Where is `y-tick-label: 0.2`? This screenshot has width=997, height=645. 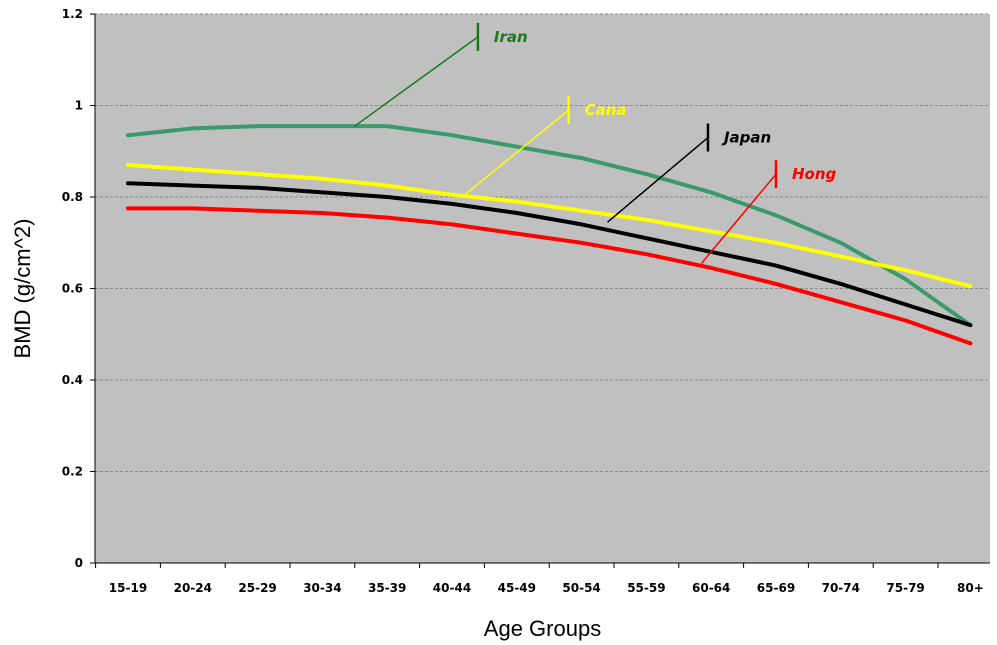 y-tick-label: 0.2 is located at coordinates (72, 472).